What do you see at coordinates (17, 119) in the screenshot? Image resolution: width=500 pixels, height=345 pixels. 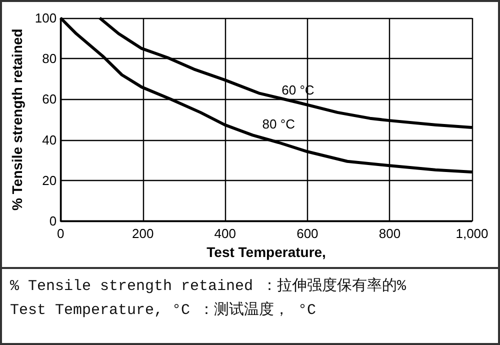 I see `y-axis-title: % Tensile strength retained` at bounding box center [17, 119].